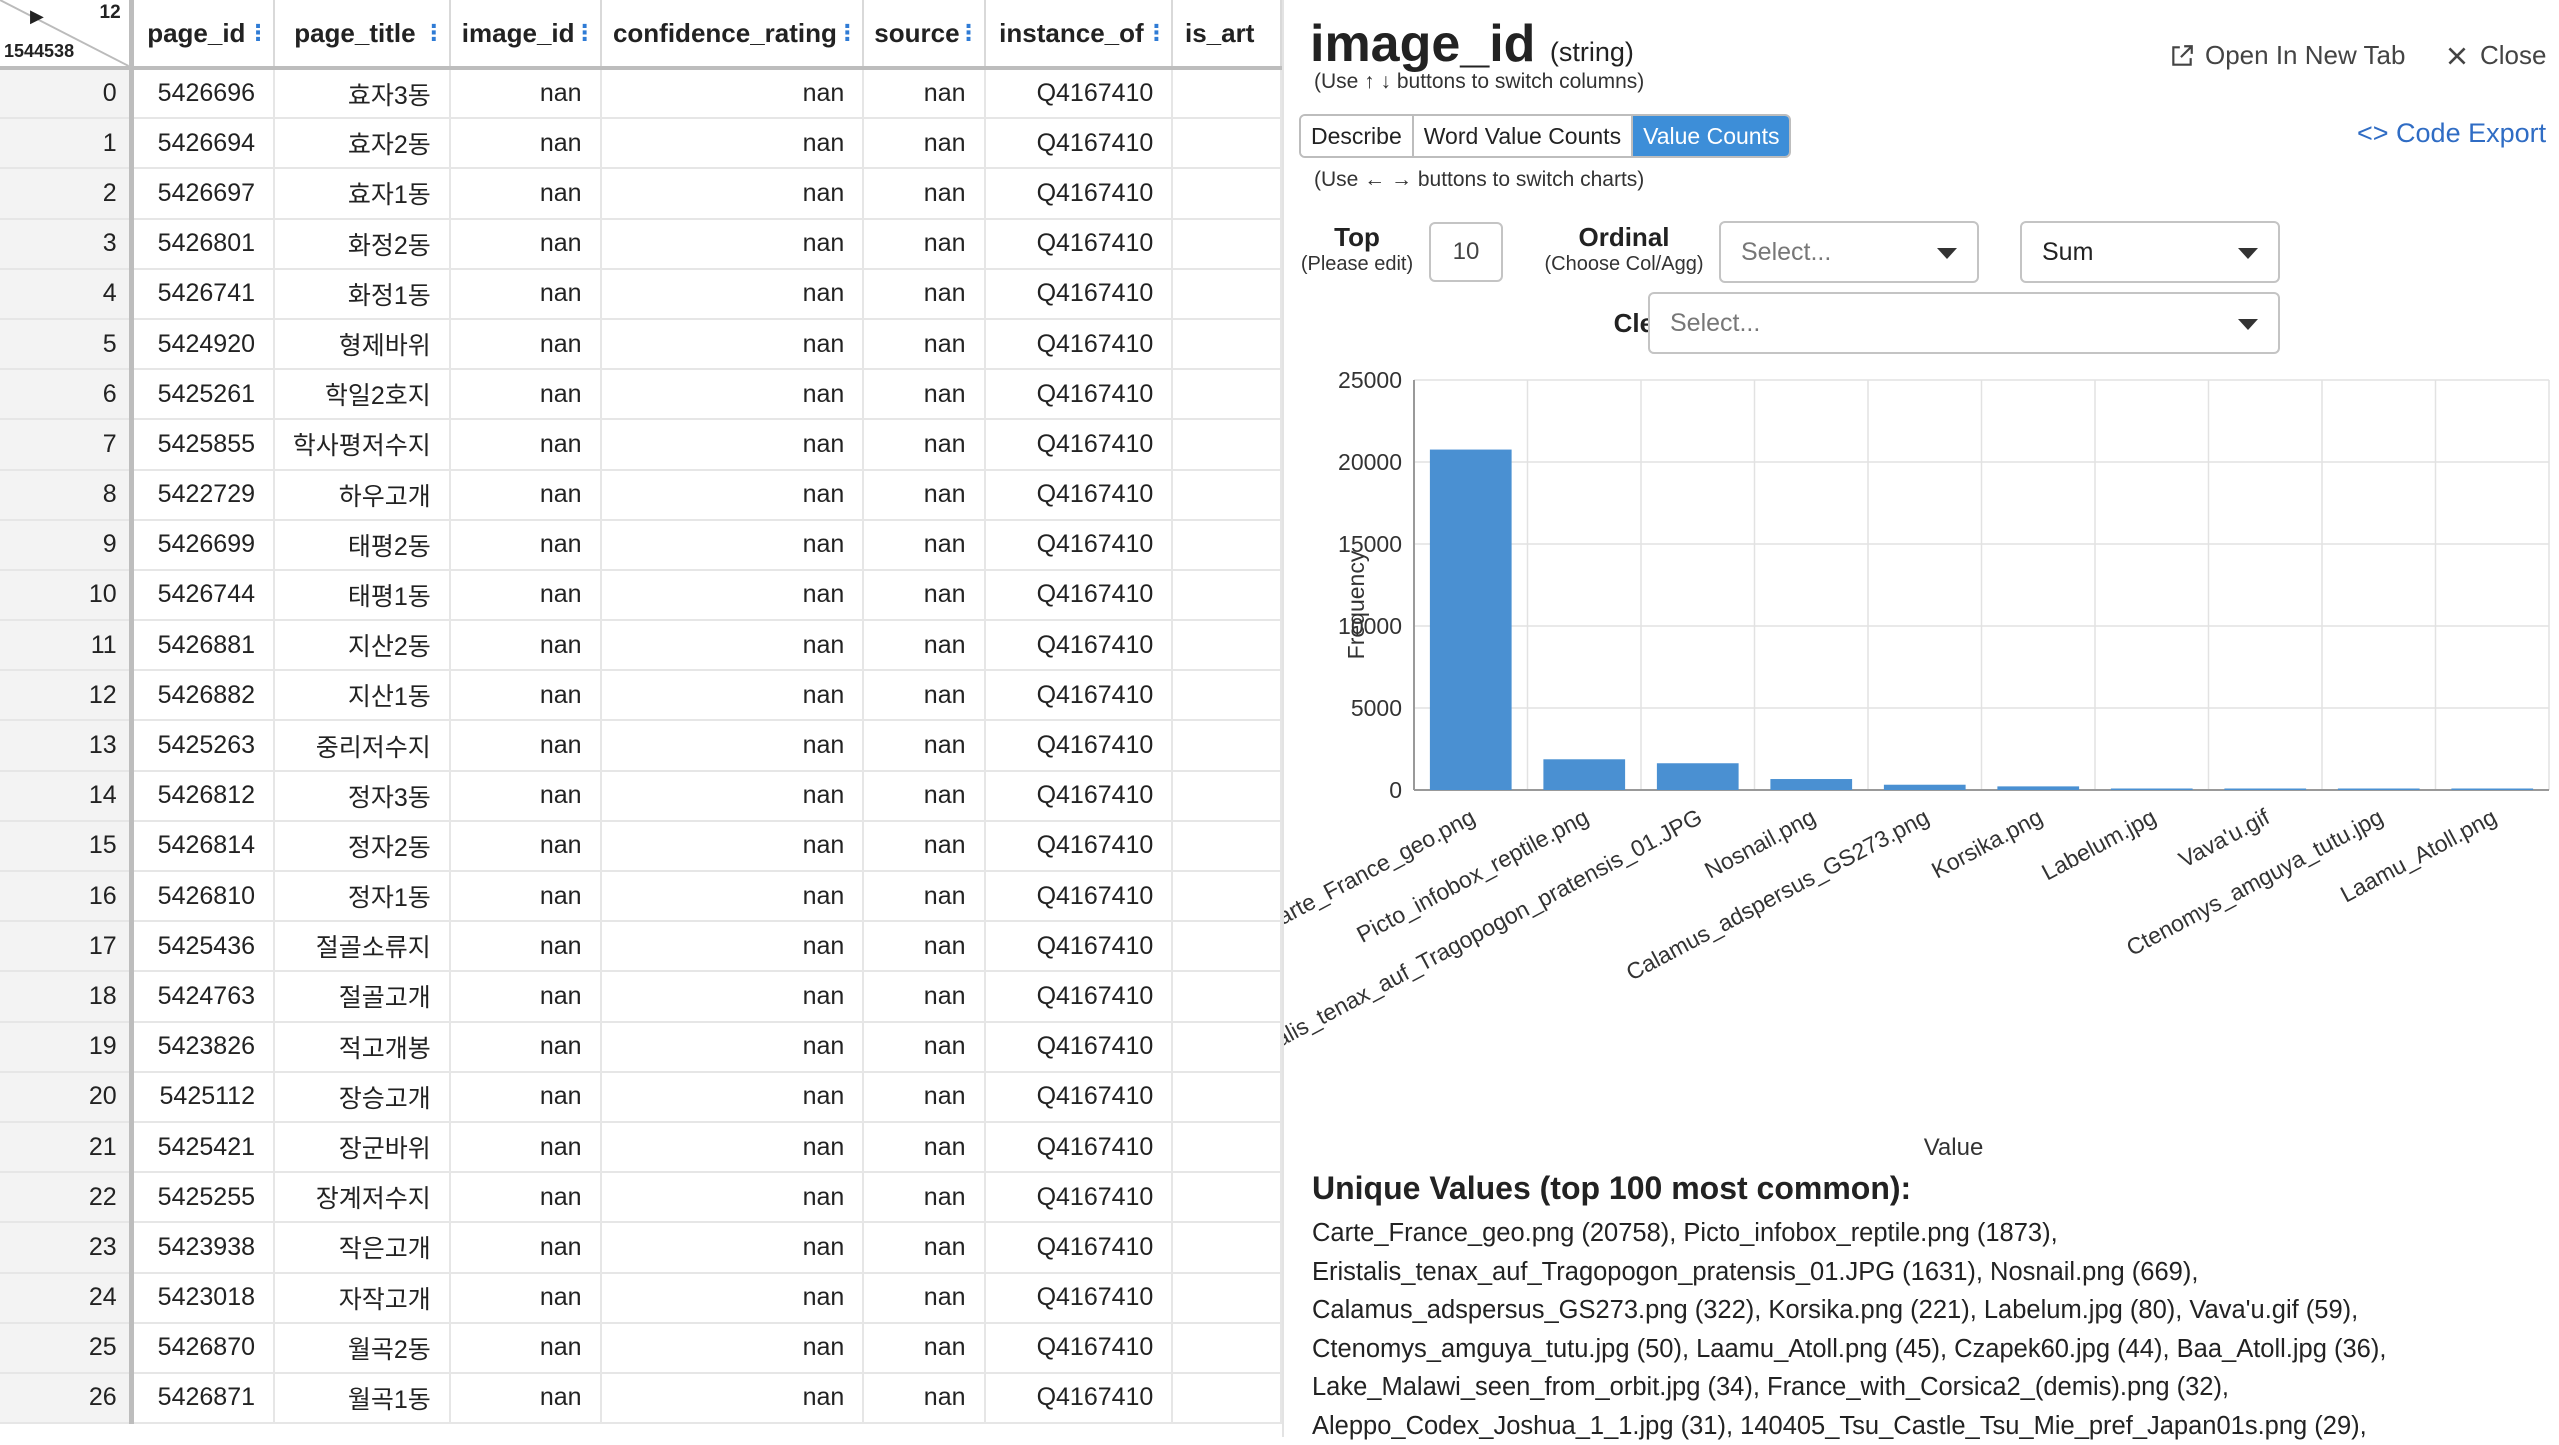  What do you see at coordinates (641, 897) in the screenshot?
I see `table-row: 16 5426810 정자1동 nan nan nan Q4167410` at bounding box center [641, 897].